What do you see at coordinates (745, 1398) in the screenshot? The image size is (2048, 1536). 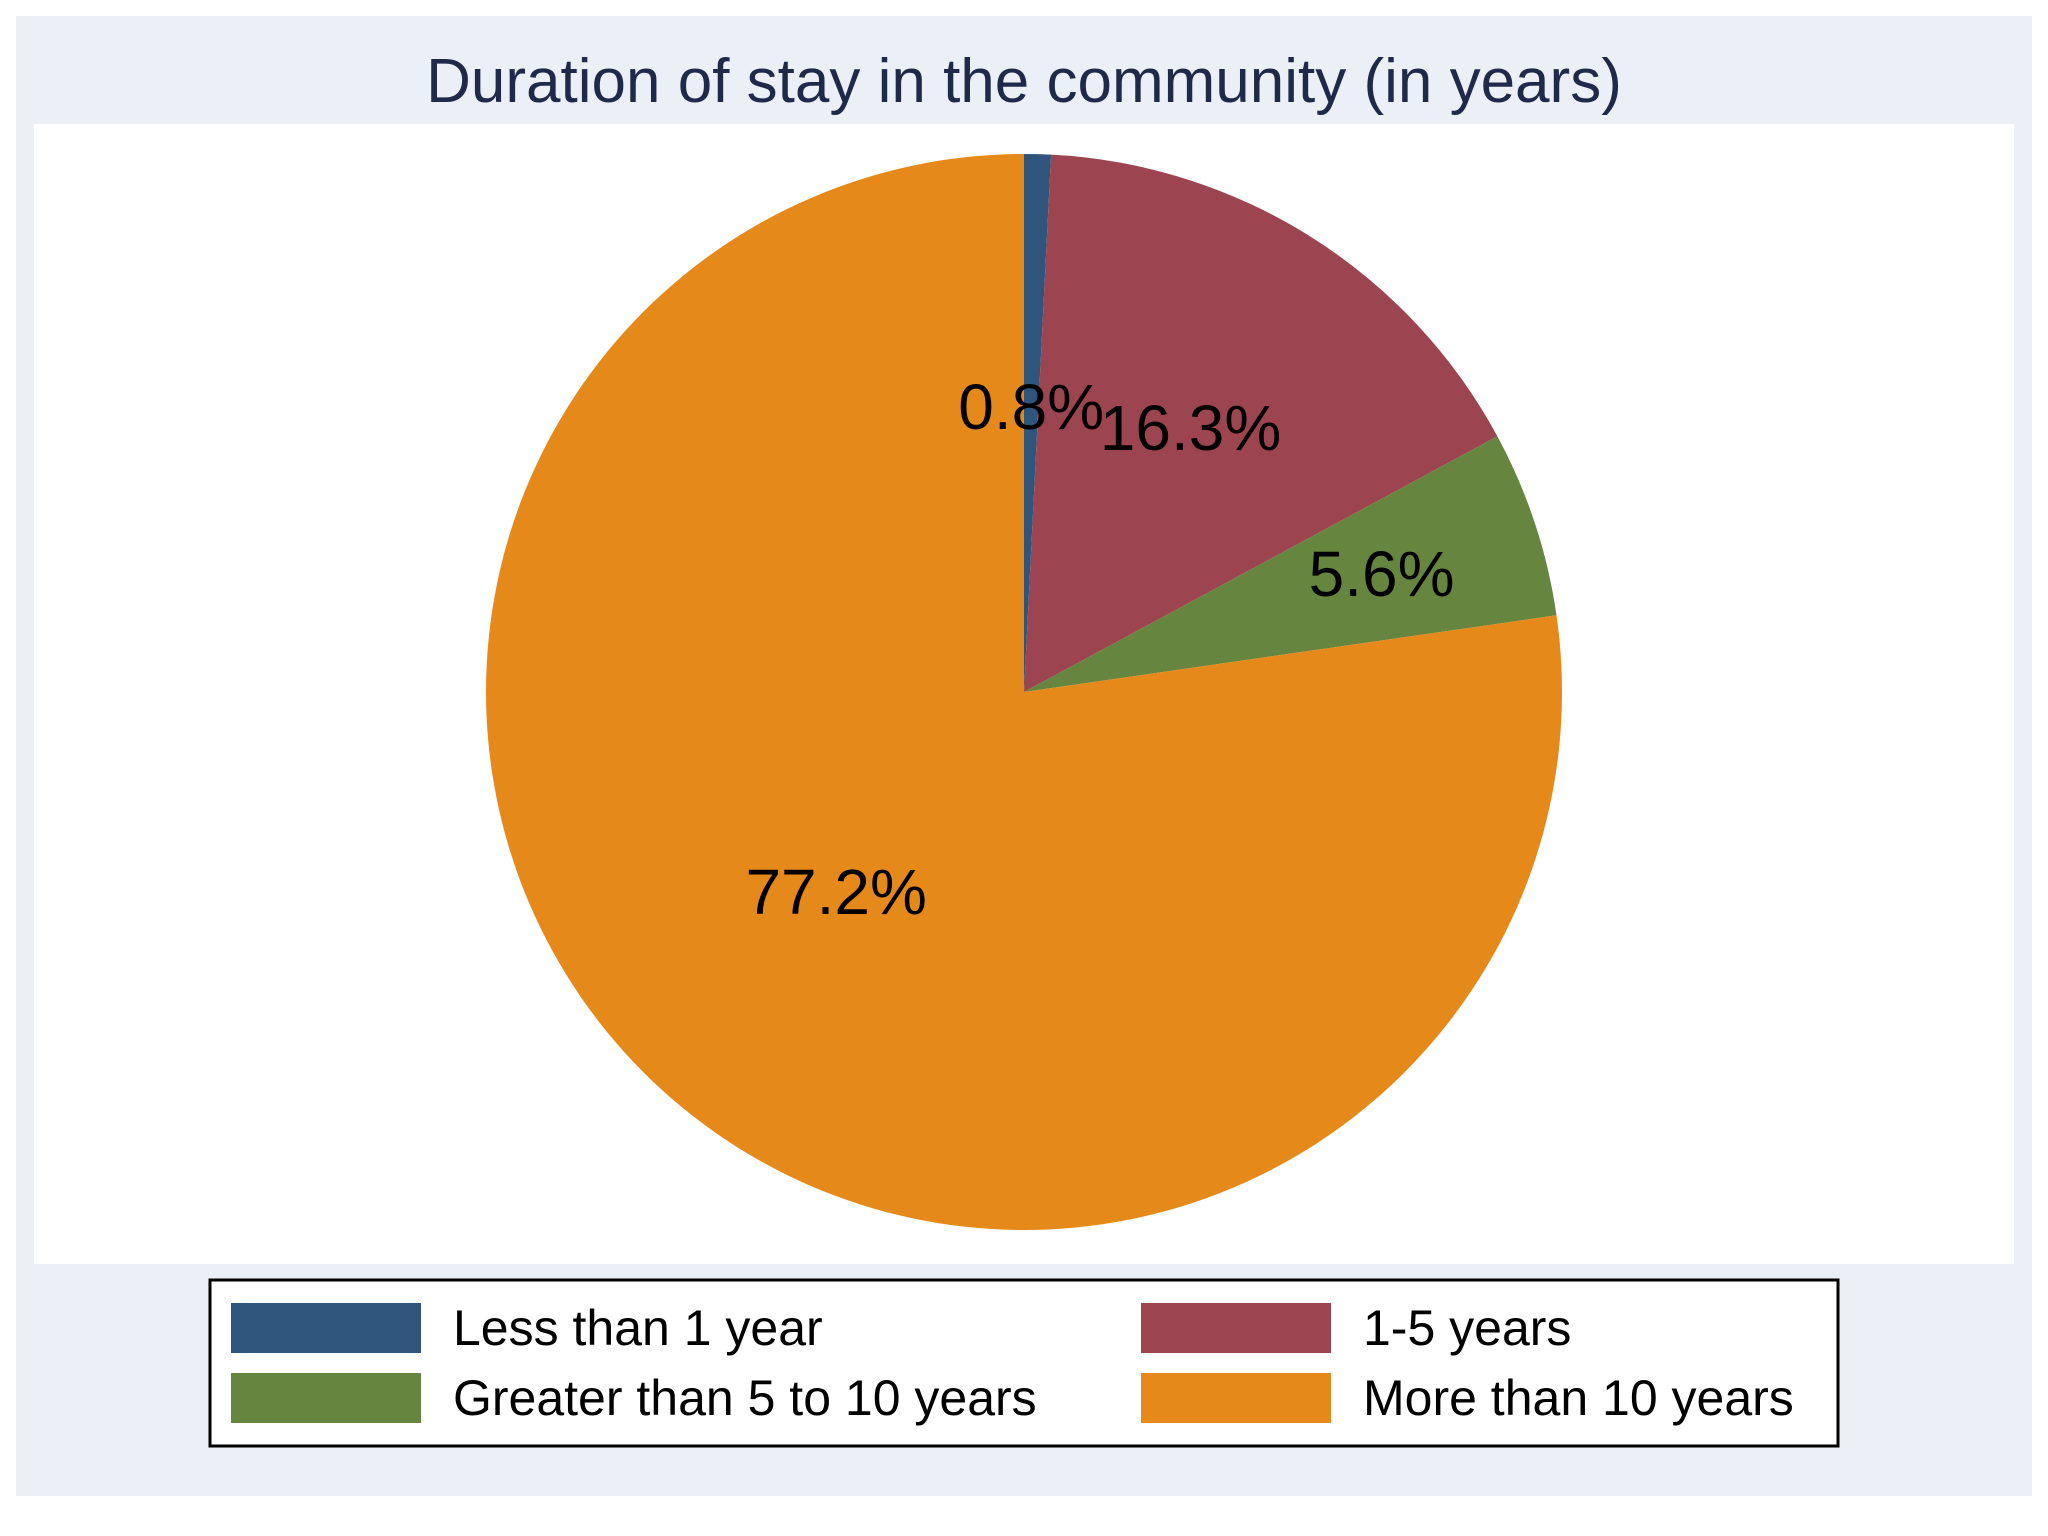 I see `legend-label-greater-than-5-to-10-years: Greater than 5 to 10 years` at bounding box center [745, 1398].